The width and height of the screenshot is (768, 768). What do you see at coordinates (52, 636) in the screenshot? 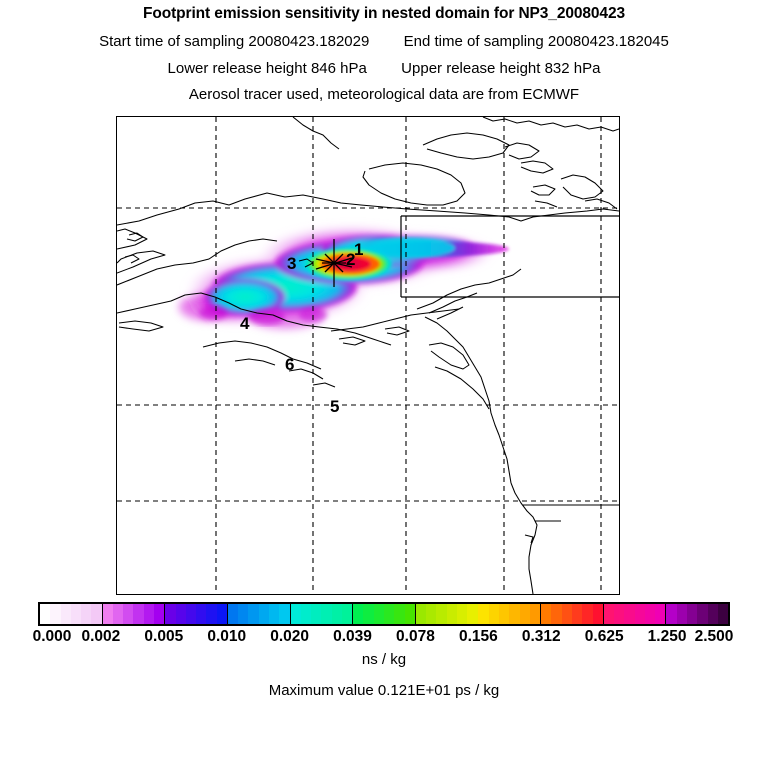
I see `colorbar-tick-0: 0.000` at bounding box center [52, 636].